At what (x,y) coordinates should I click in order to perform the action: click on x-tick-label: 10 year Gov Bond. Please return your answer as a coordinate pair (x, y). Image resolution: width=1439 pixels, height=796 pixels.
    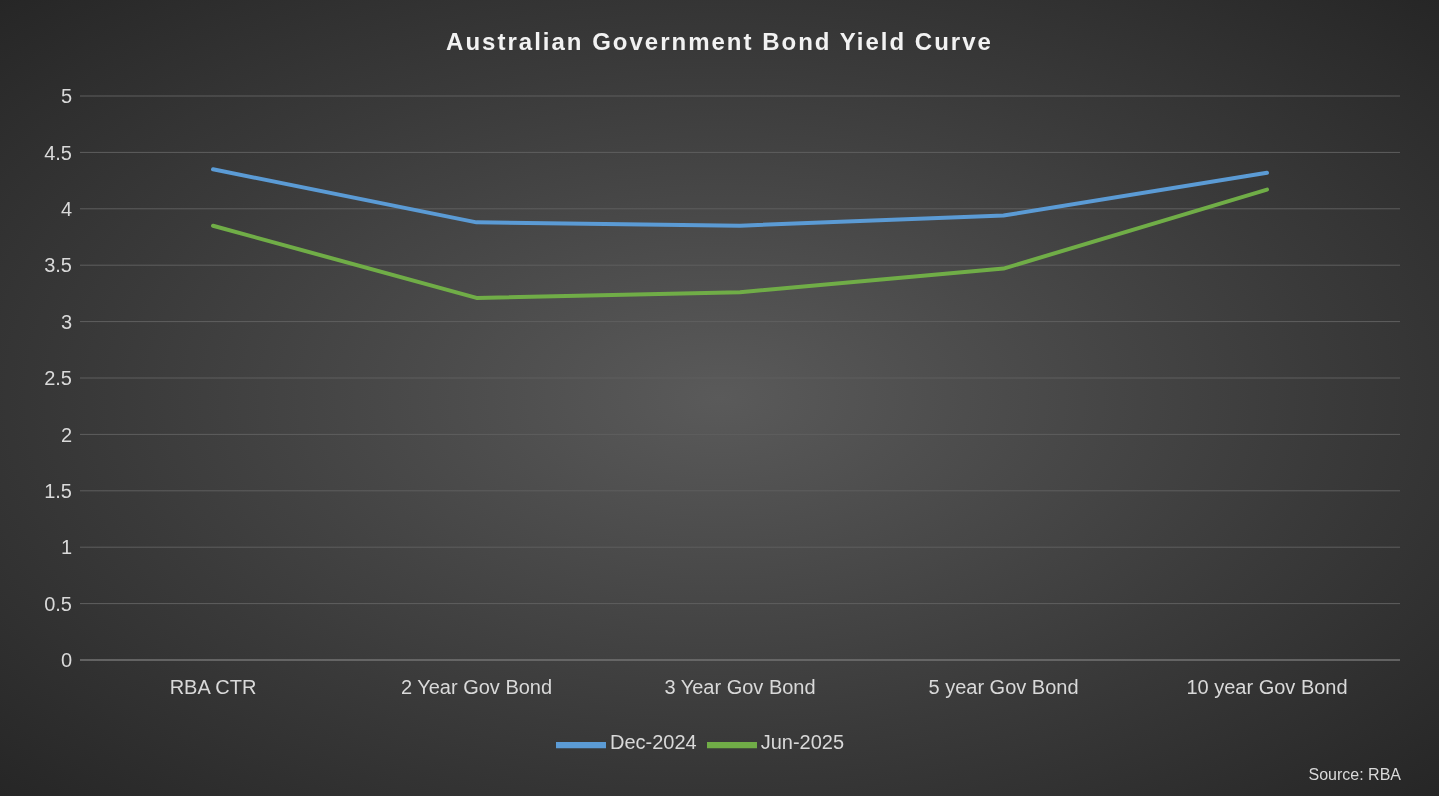
    Looking at the image, I should click on (1267, 687).